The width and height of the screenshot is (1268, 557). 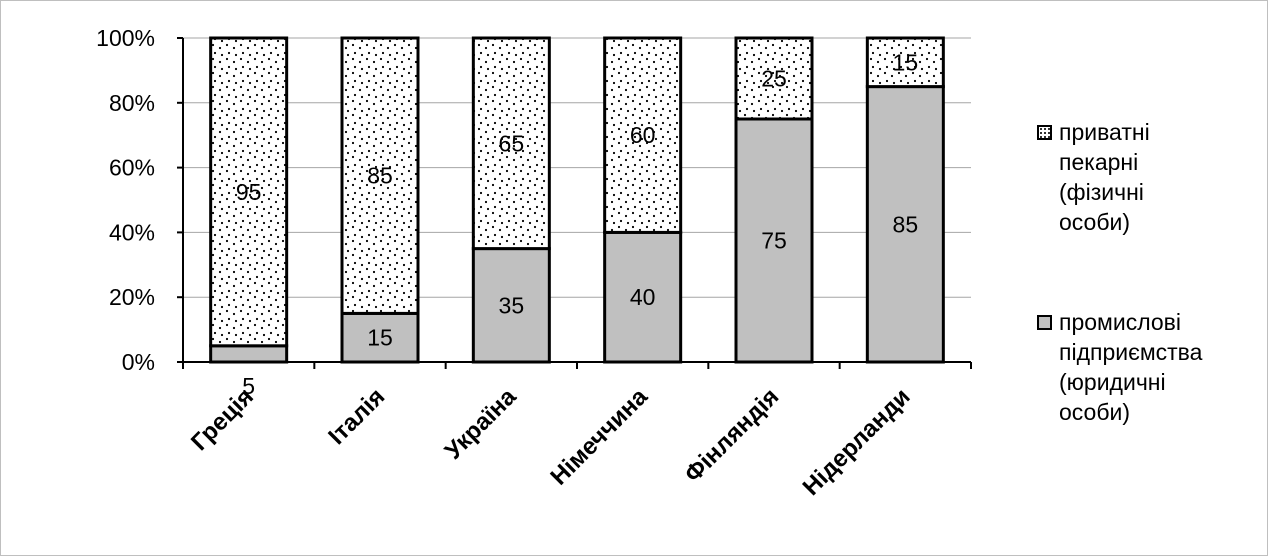 I want to click on legend-swatch-private, so click(x=1044, y=132).